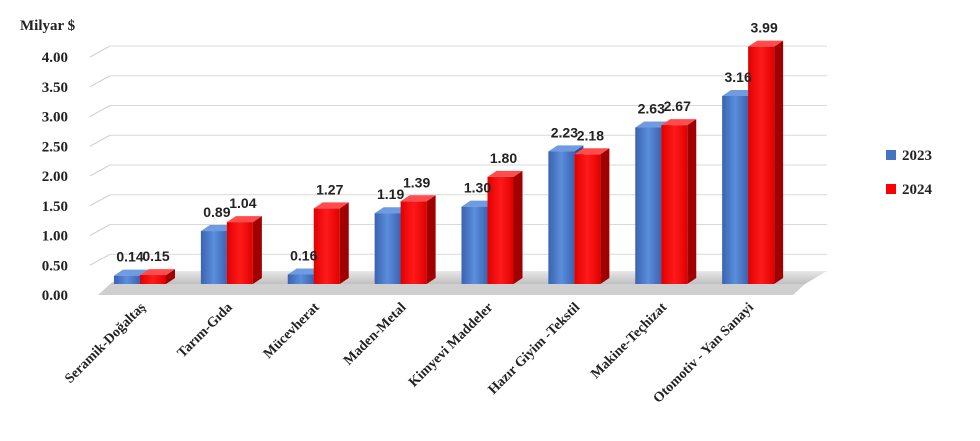  What do you see at coordinates (535, 349) in the screenshot?
I see `category-label: Hazır Giyim -Tekstil` at bounding box center [535, 349].